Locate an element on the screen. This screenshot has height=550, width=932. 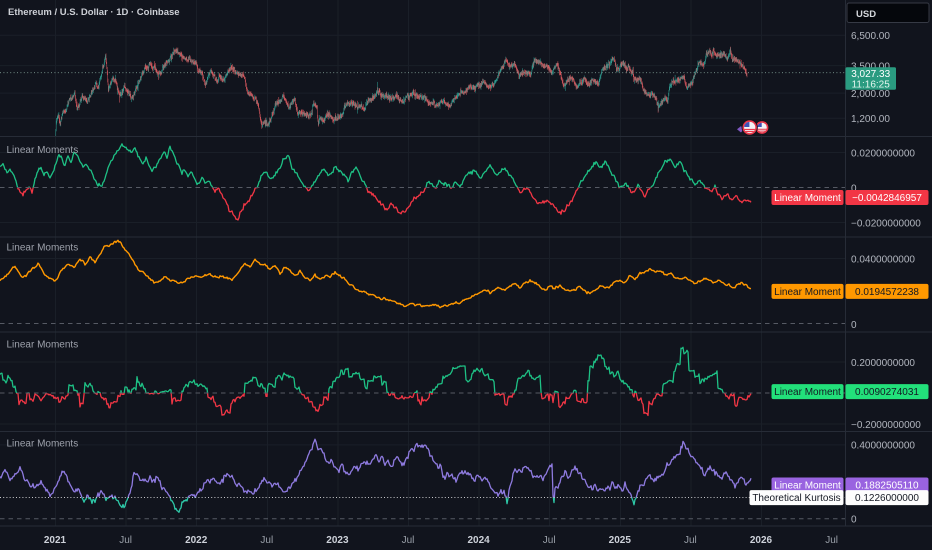
svg-text: 2025 is located at coordinates (620, 540).